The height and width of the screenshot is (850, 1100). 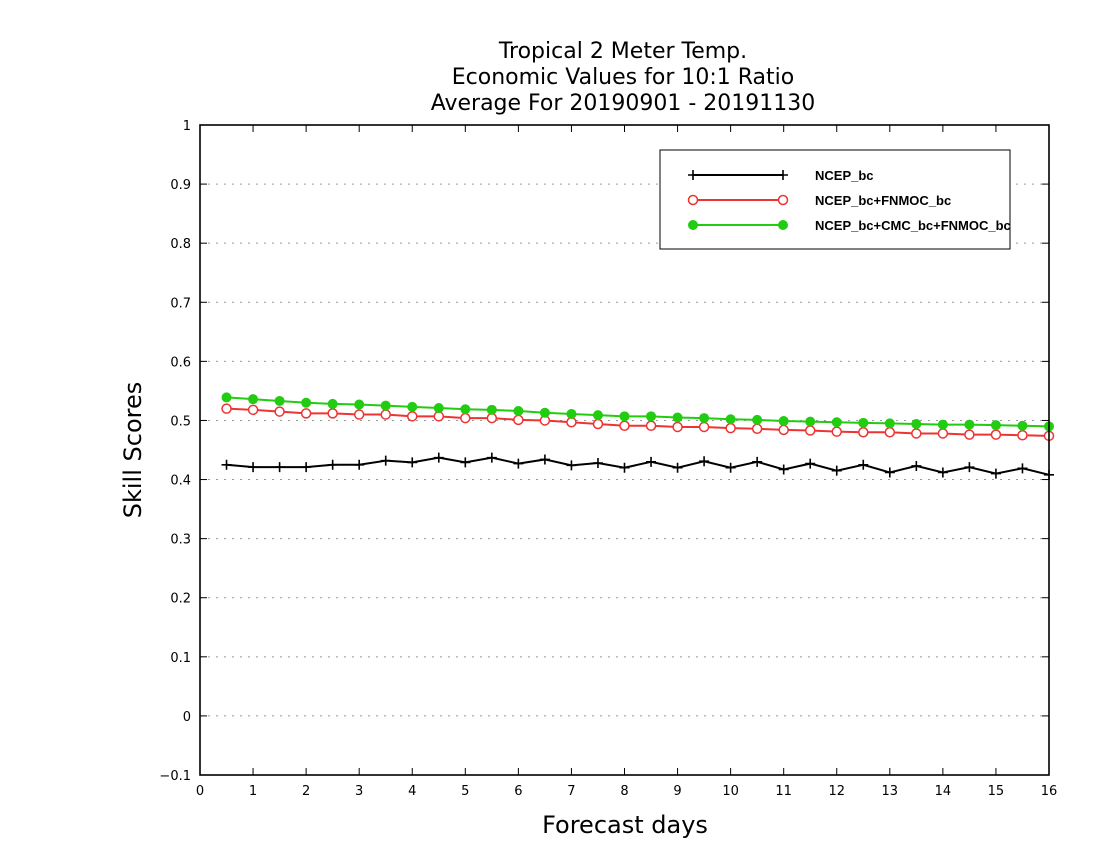 I want to click on x-axis-title: Forecast days, so click(x=625, y=825).